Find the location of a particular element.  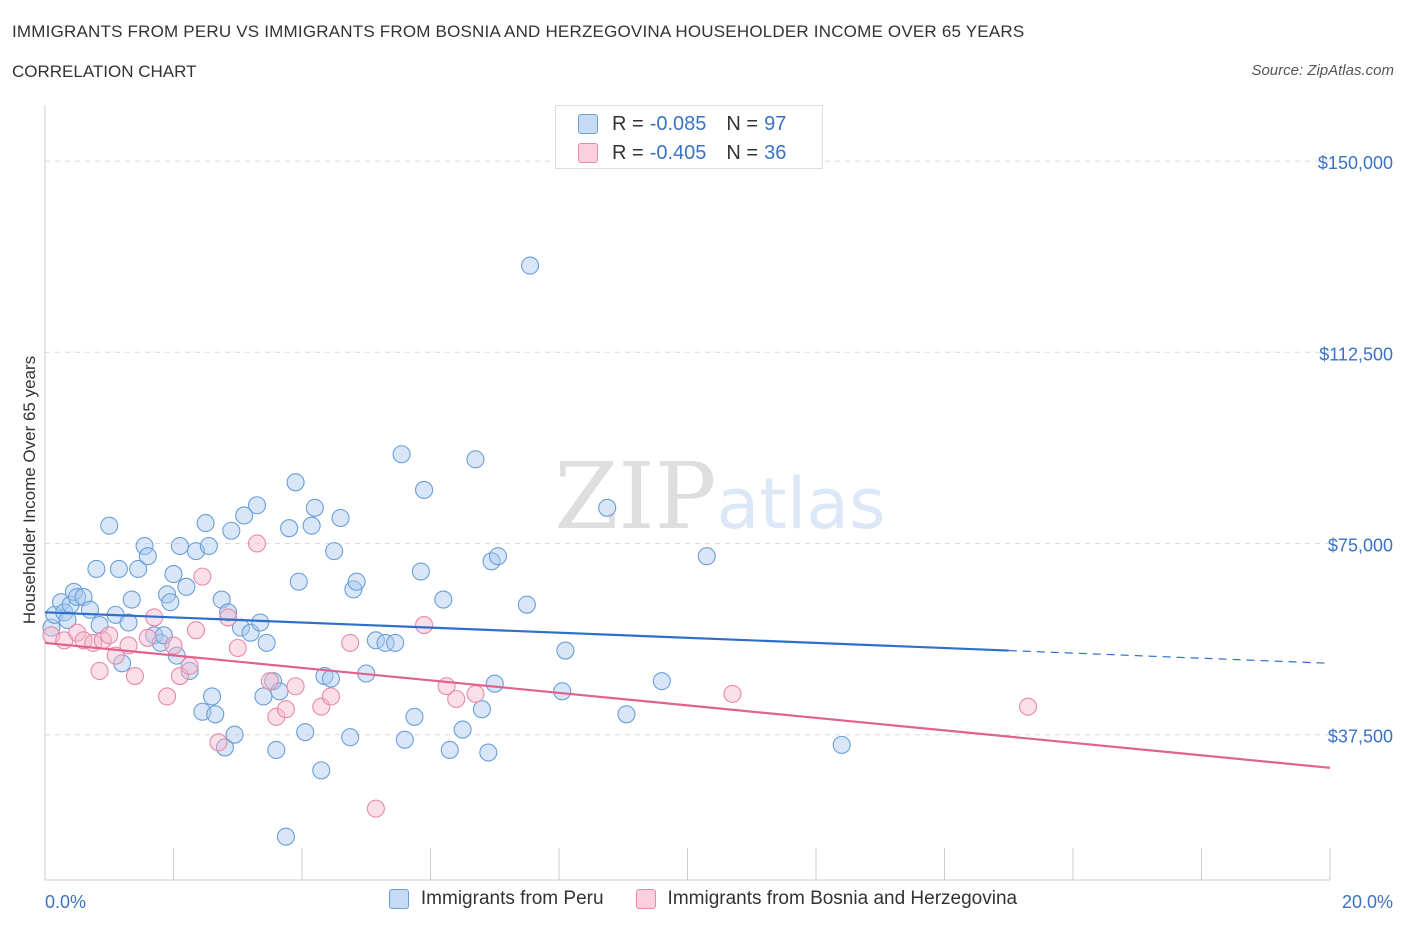

stats-row-peru: R = -0.085 N = 97 is located at coordinates (692, 124).